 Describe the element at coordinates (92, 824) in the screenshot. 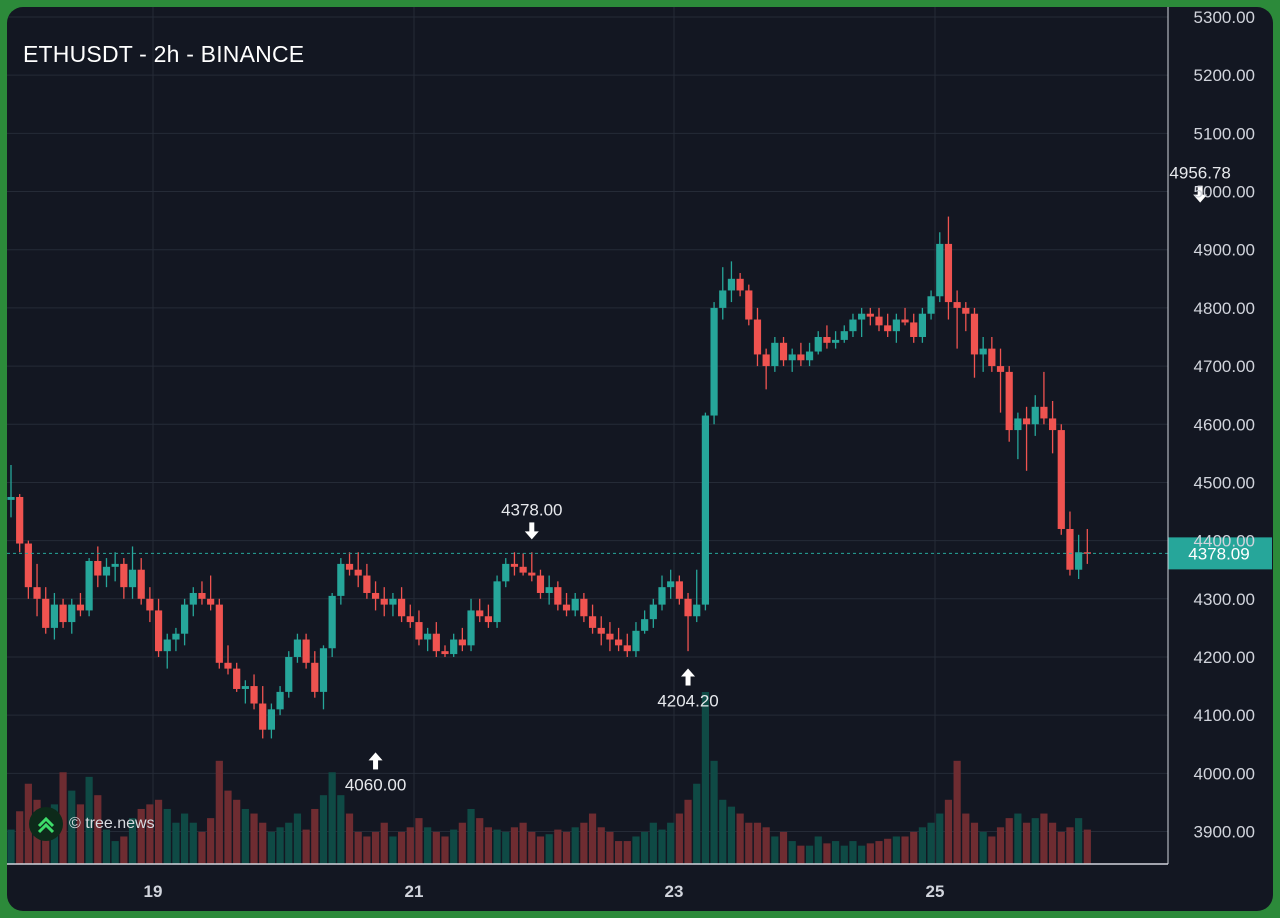

I see `watermark: © tree.news` at that location.